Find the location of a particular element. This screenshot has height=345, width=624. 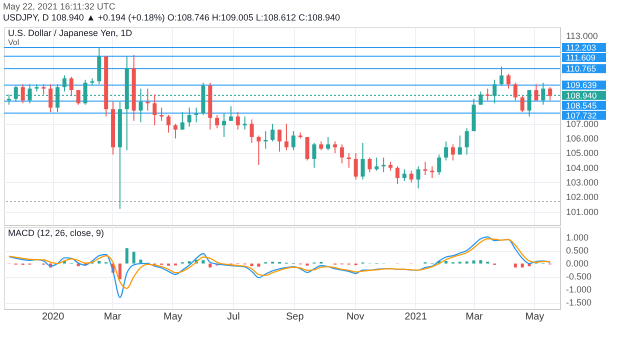

ref-line-label: 112.203 is located at coordinates (581, 47).